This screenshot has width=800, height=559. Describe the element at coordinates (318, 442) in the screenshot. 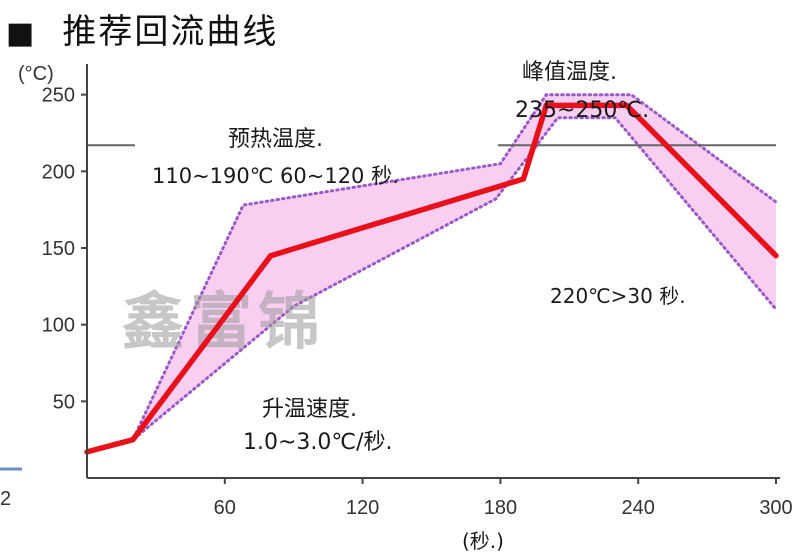

I see `ramp-value: 1.0~3.0℃/秒.` at that location.